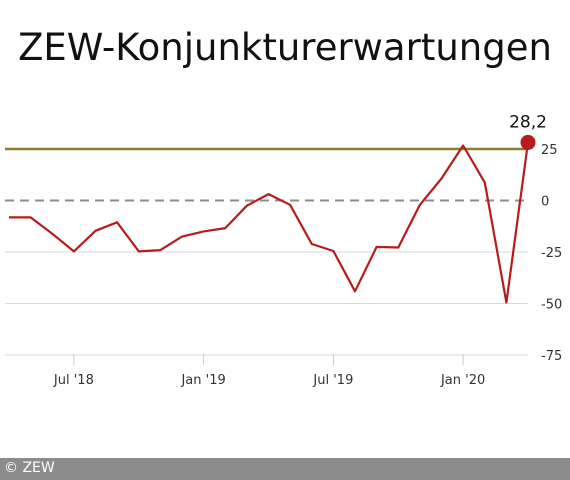 The image size is (570, 480). Describe the element at coordinates (551, 356) in the screenshot. I see `y-tick-label: -75` at that location.